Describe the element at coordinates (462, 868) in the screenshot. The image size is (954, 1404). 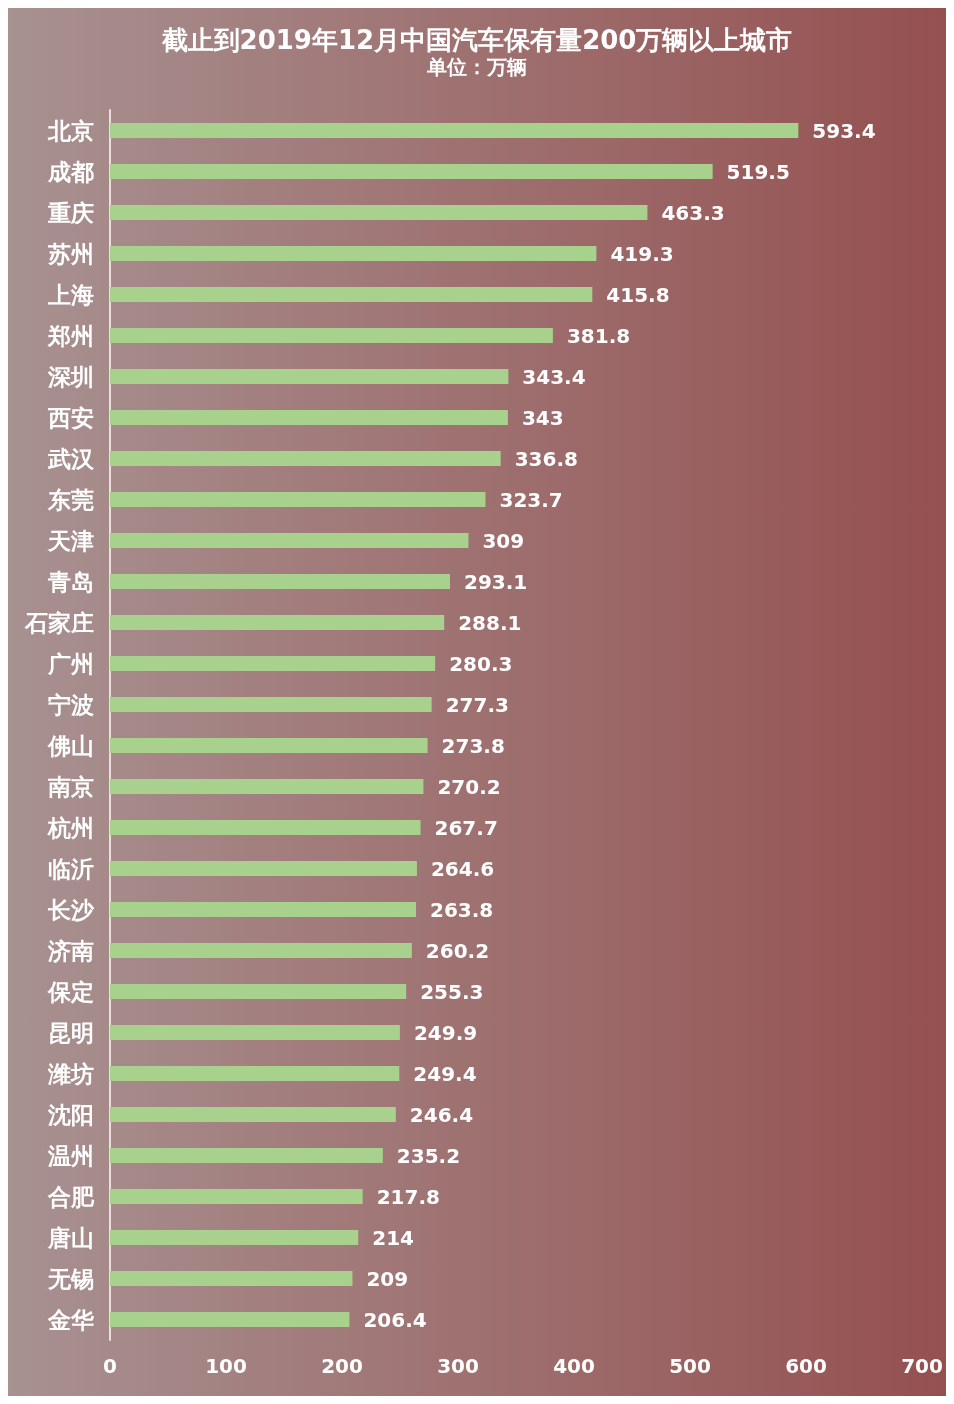
I see `data-label: 264.6` at that location.